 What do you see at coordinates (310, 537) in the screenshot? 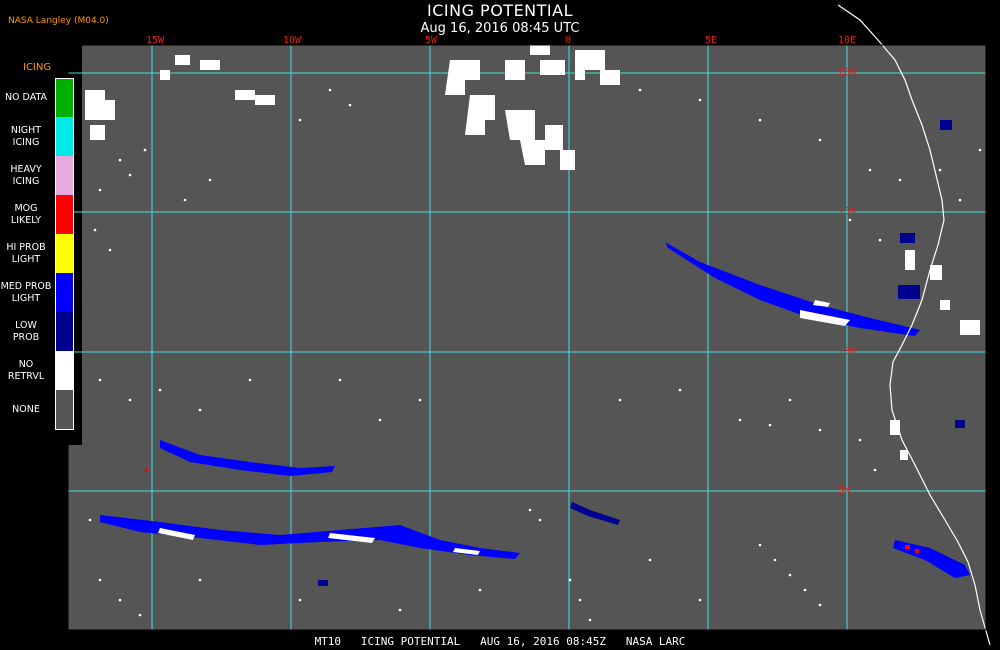
I see `med-prob-band-south` at bounding box center [310, 537].